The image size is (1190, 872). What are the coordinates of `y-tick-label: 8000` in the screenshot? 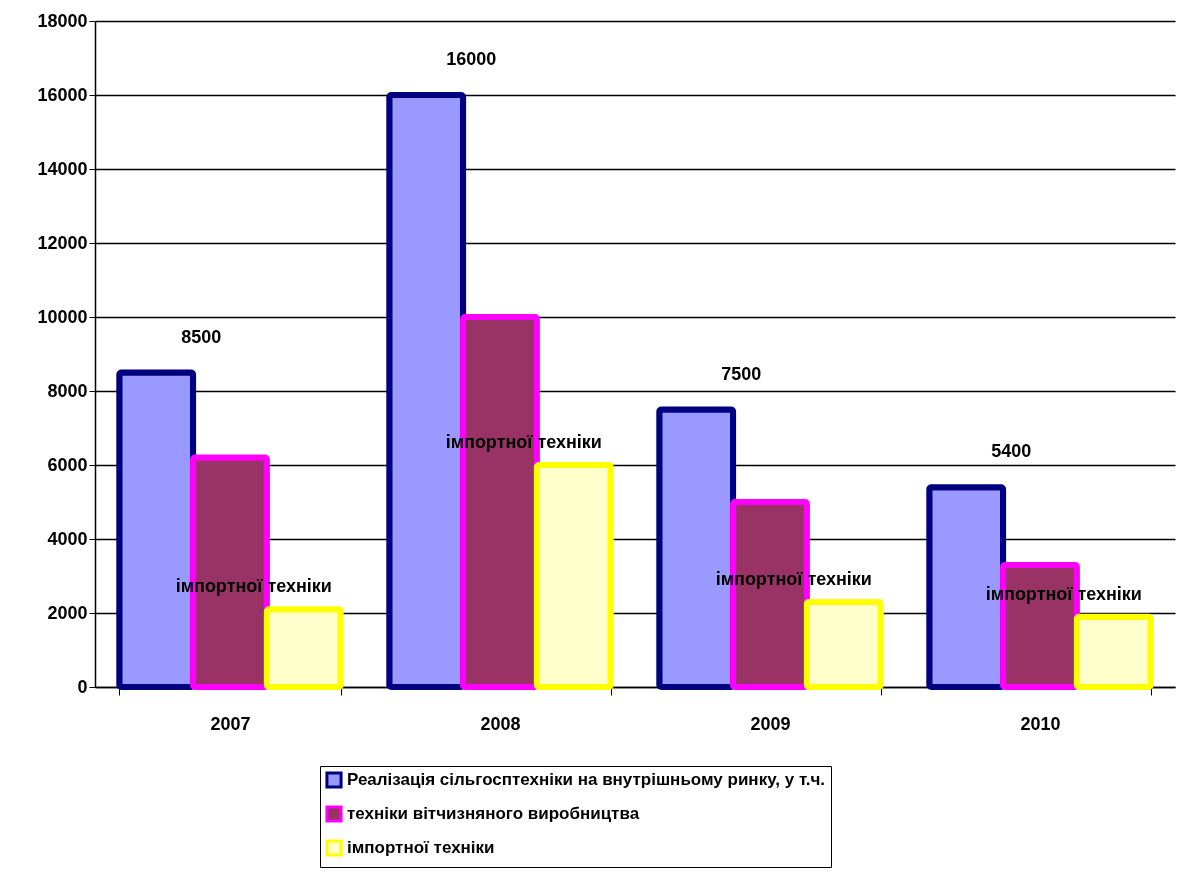 It's located at (67, 390).